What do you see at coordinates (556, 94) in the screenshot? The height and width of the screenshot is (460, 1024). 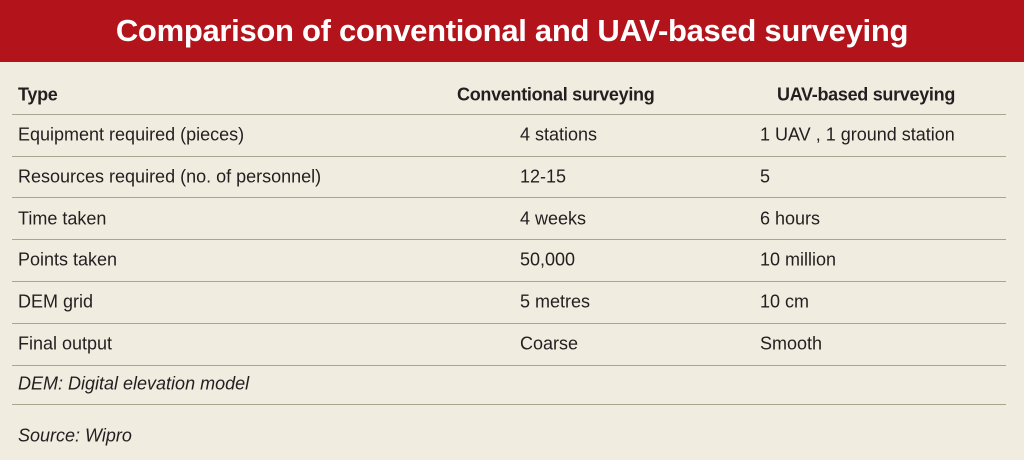 I see `column-header: Conventional surveying` at bounding box center [556, 94].